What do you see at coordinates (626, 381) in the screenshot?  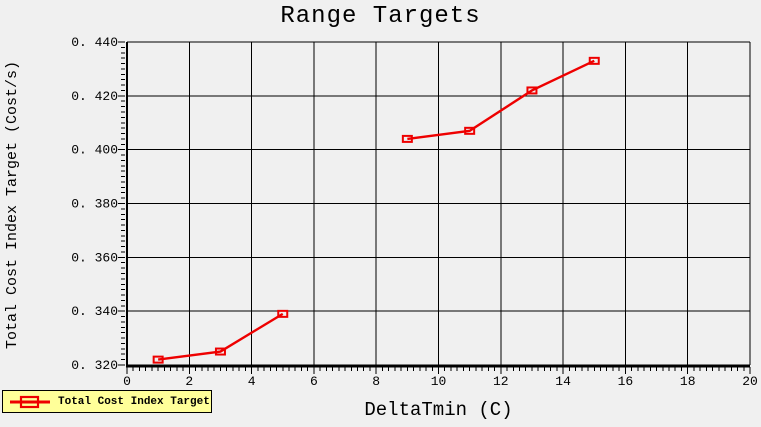 I see `x-tick-label: 16` at bounding box center [626, 381].